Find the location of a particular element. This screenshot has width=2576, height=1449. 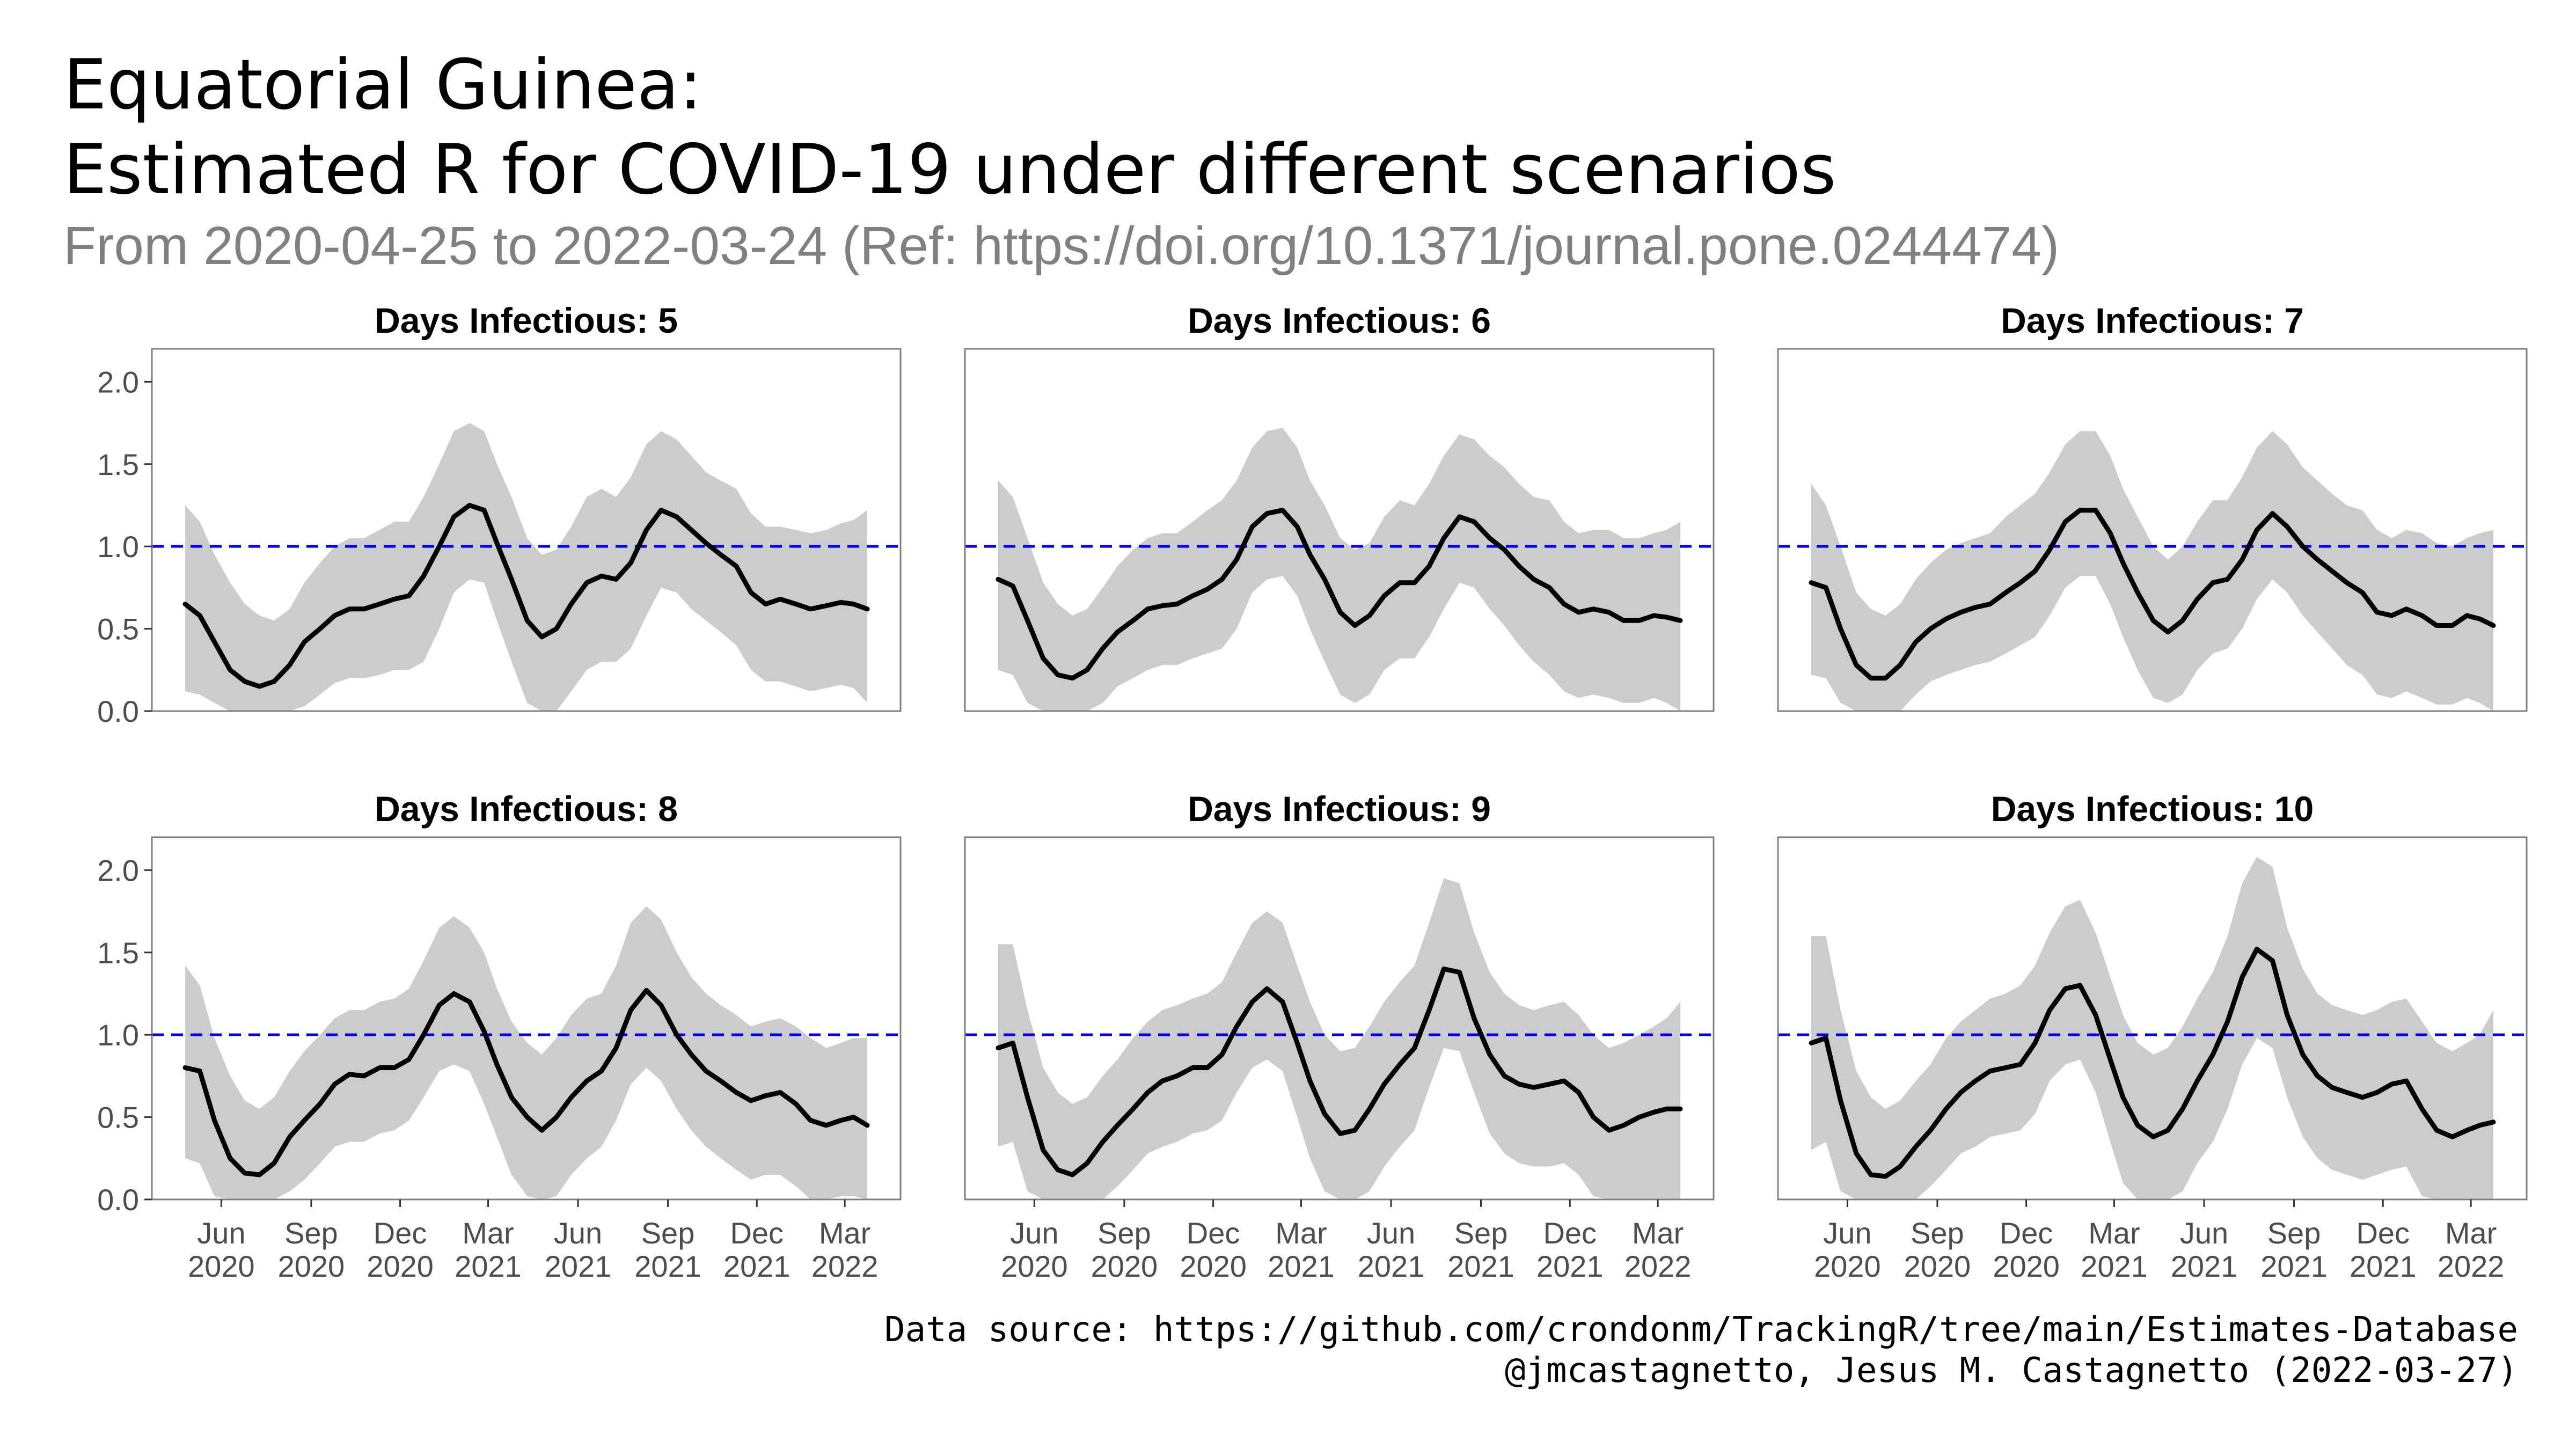

facet-panel: Days Infectious: 7 is located at coordinates (2152, 506).